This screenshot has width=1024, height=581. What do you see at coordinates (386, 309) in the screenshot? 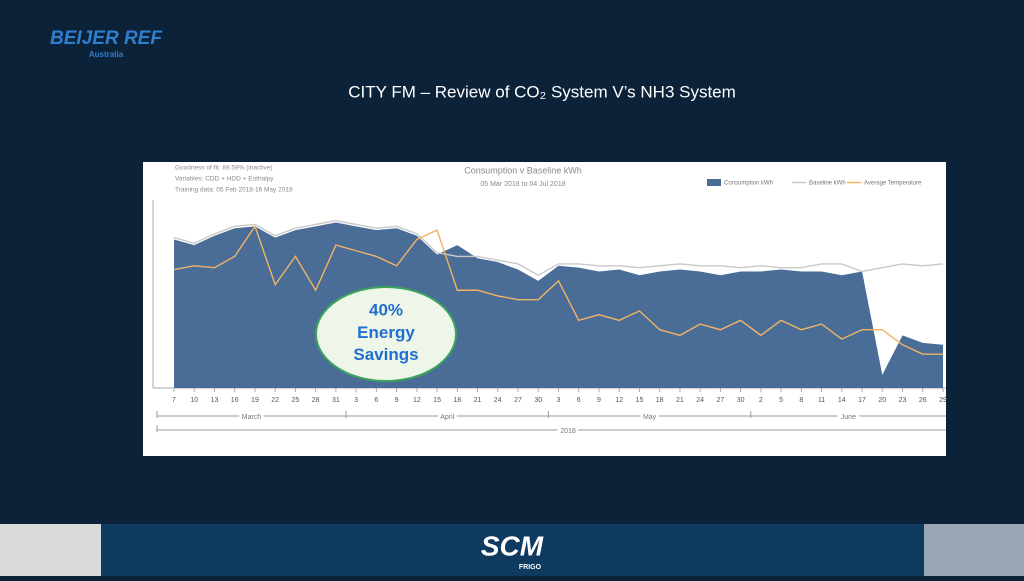
I see `callout-value: 40%` at bounding box center [386, 309].